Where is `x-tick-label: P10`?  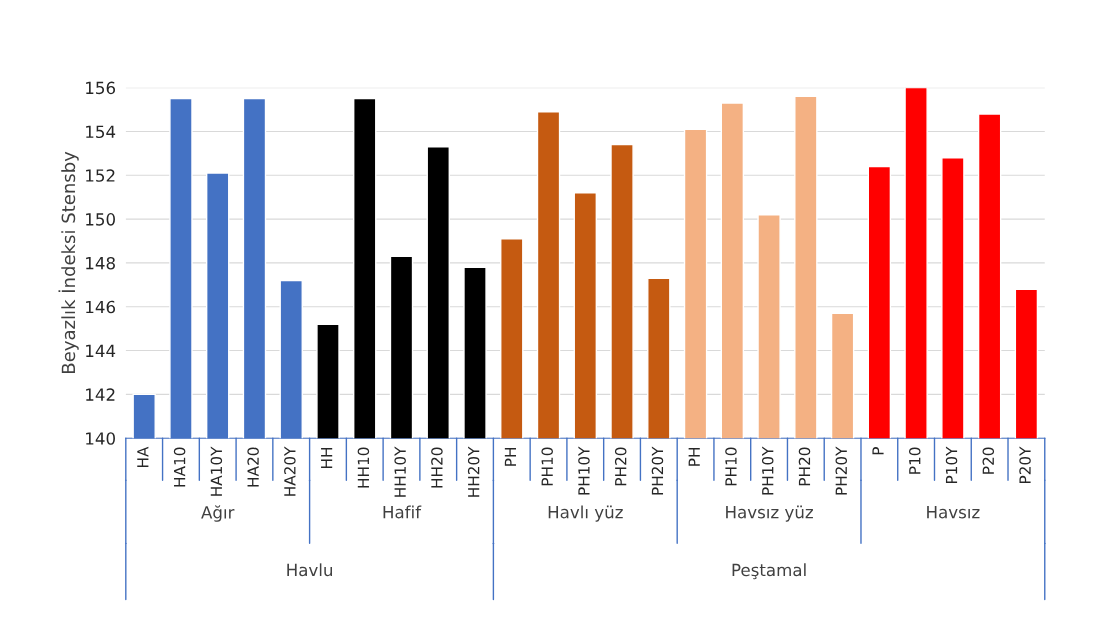
x-tick-label: P10 is located at coordinates (914, 460).